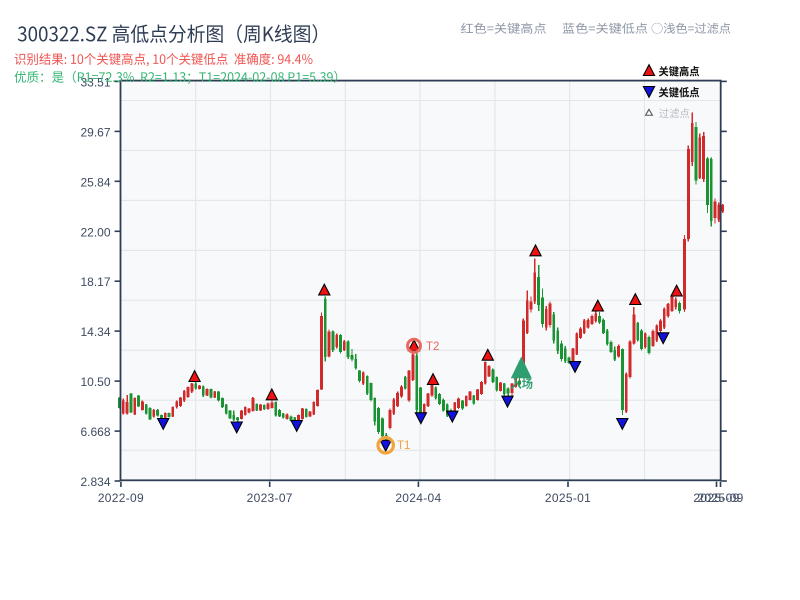 This screenshot has width=800, height=600. I want to click on svg-text: 33.51, so click(95, 82).